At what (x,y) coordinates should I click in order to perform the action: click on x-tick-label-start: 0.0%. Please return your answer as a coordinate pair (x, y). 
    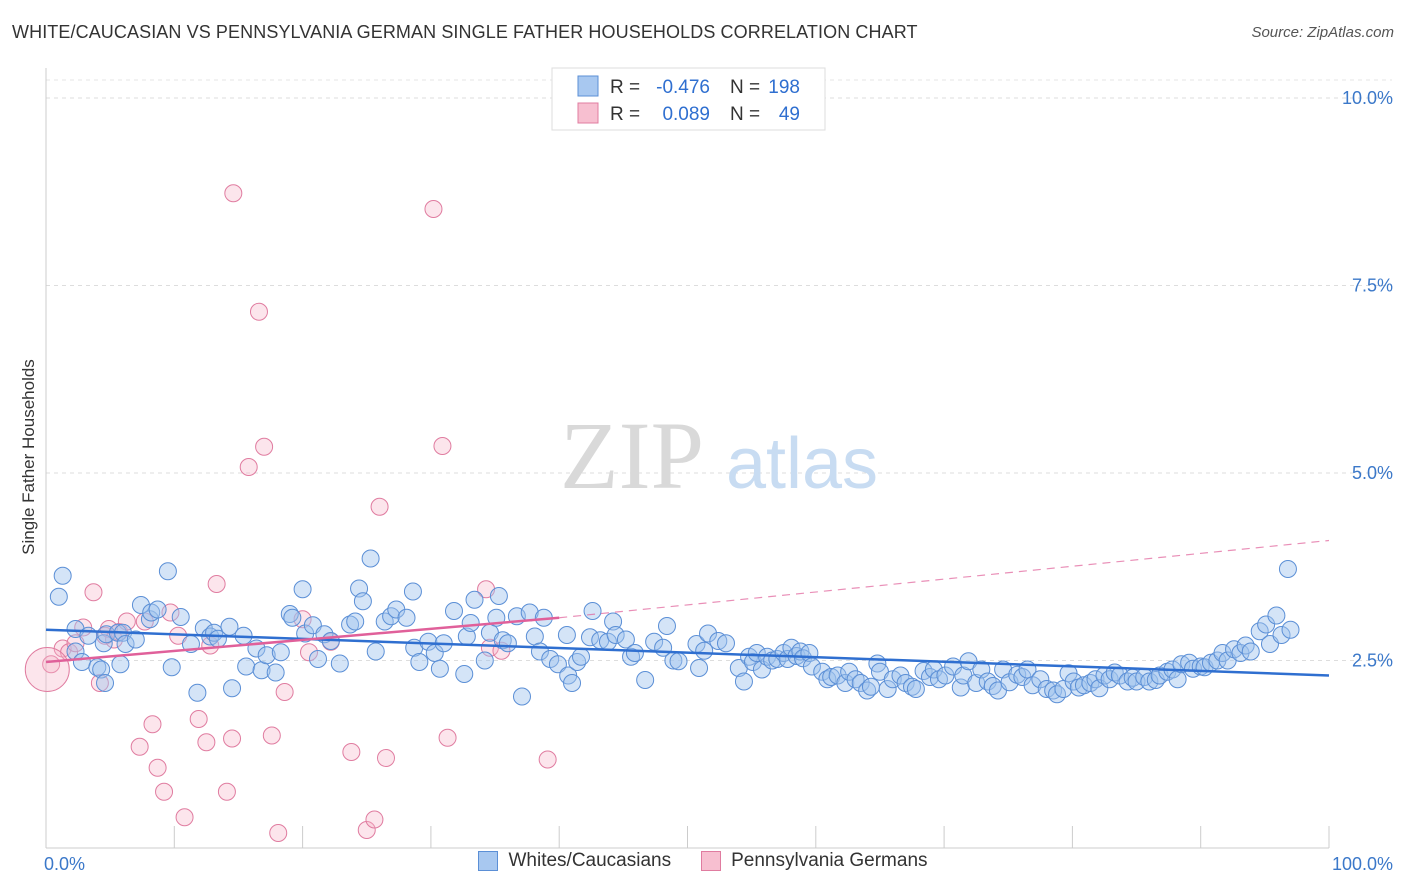
    Looking at the image, I should click on (64, 864).